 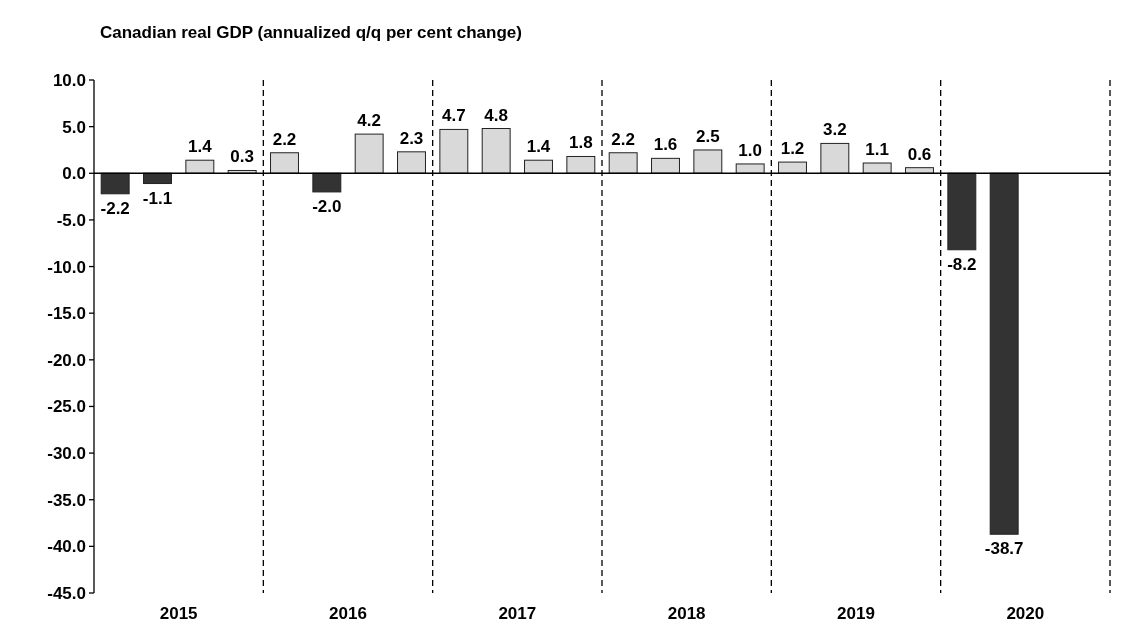 I want to click on data-label: -2.0, so click(x=327, y=206).